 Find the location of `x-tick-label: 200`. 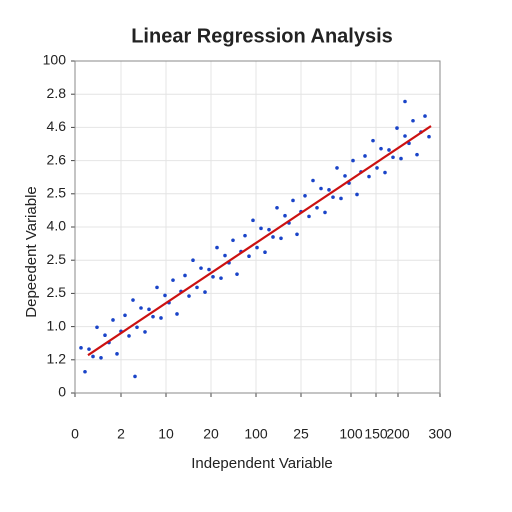

x-tick-label: 200 is located at coordinates (398, 434).